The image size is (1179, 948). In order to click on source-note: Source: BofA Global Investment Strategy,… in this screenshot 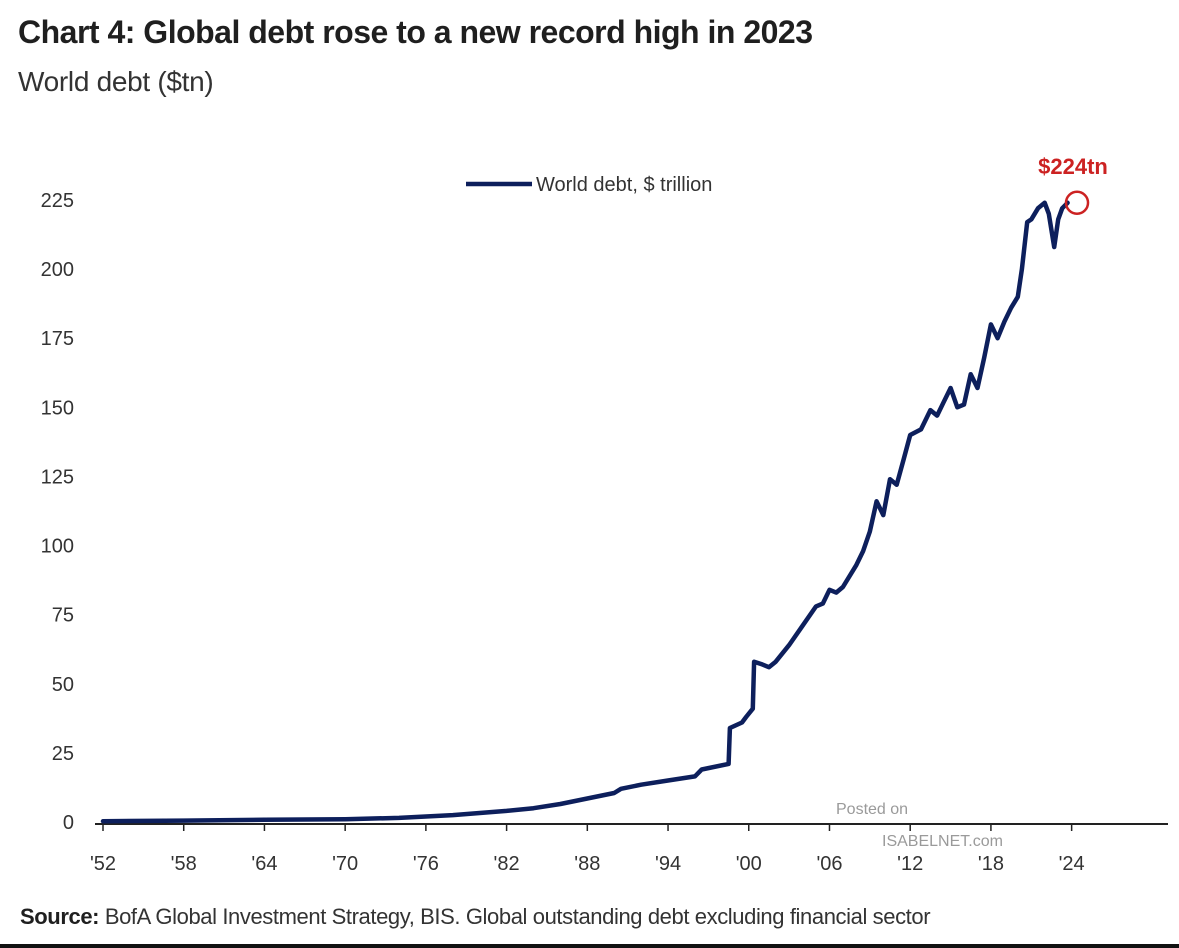, I will do `click(475, 917)`.